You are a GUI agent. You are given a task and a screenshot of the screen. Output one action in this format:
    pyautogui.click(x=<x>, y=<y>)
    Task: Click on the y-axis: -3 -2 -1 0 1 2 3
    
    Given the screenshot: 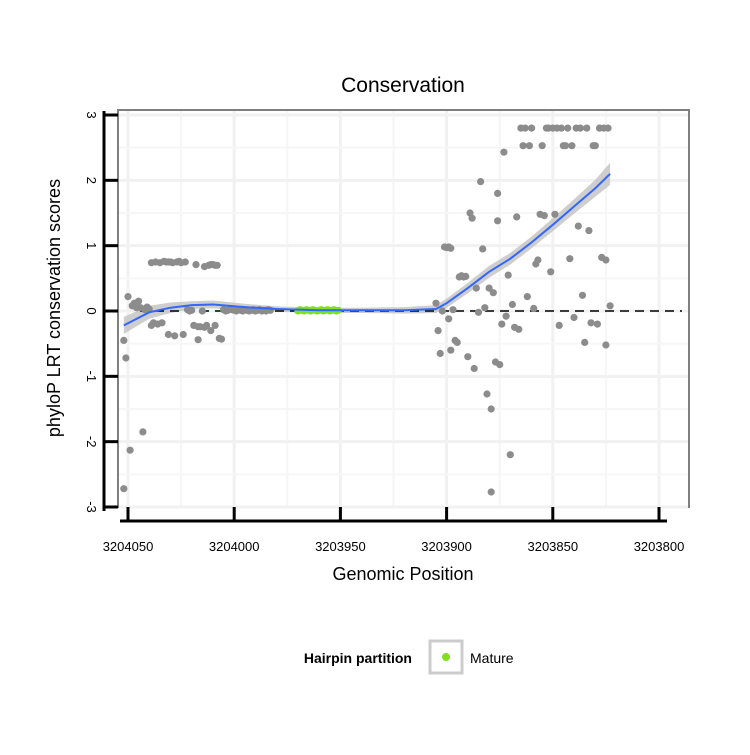 What is the action you would take?
    pyautogui.click(x=101, y=312)
    